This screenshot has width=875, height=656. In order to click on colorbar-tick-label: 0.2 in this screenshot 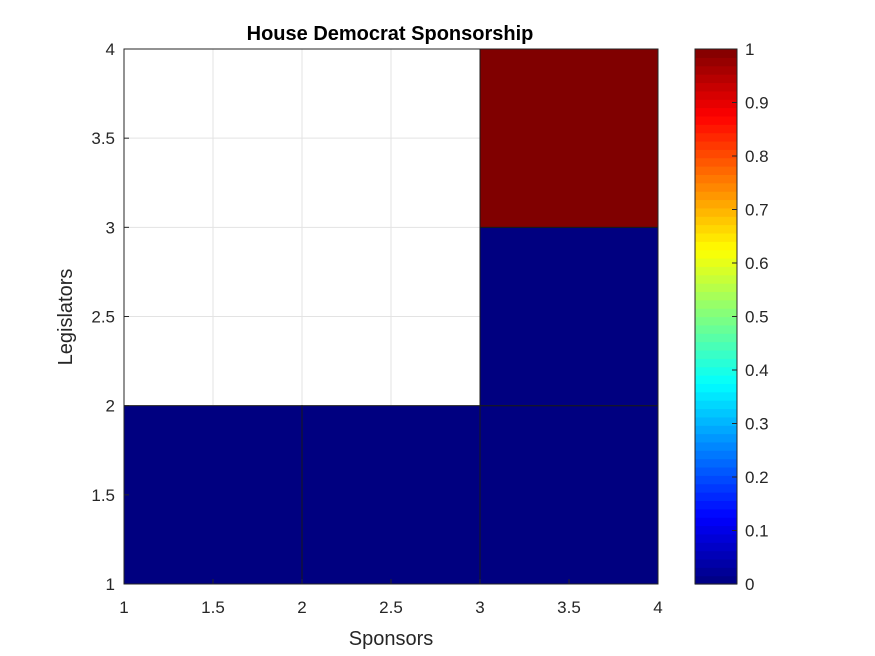, I will do `click(757, 477)`.